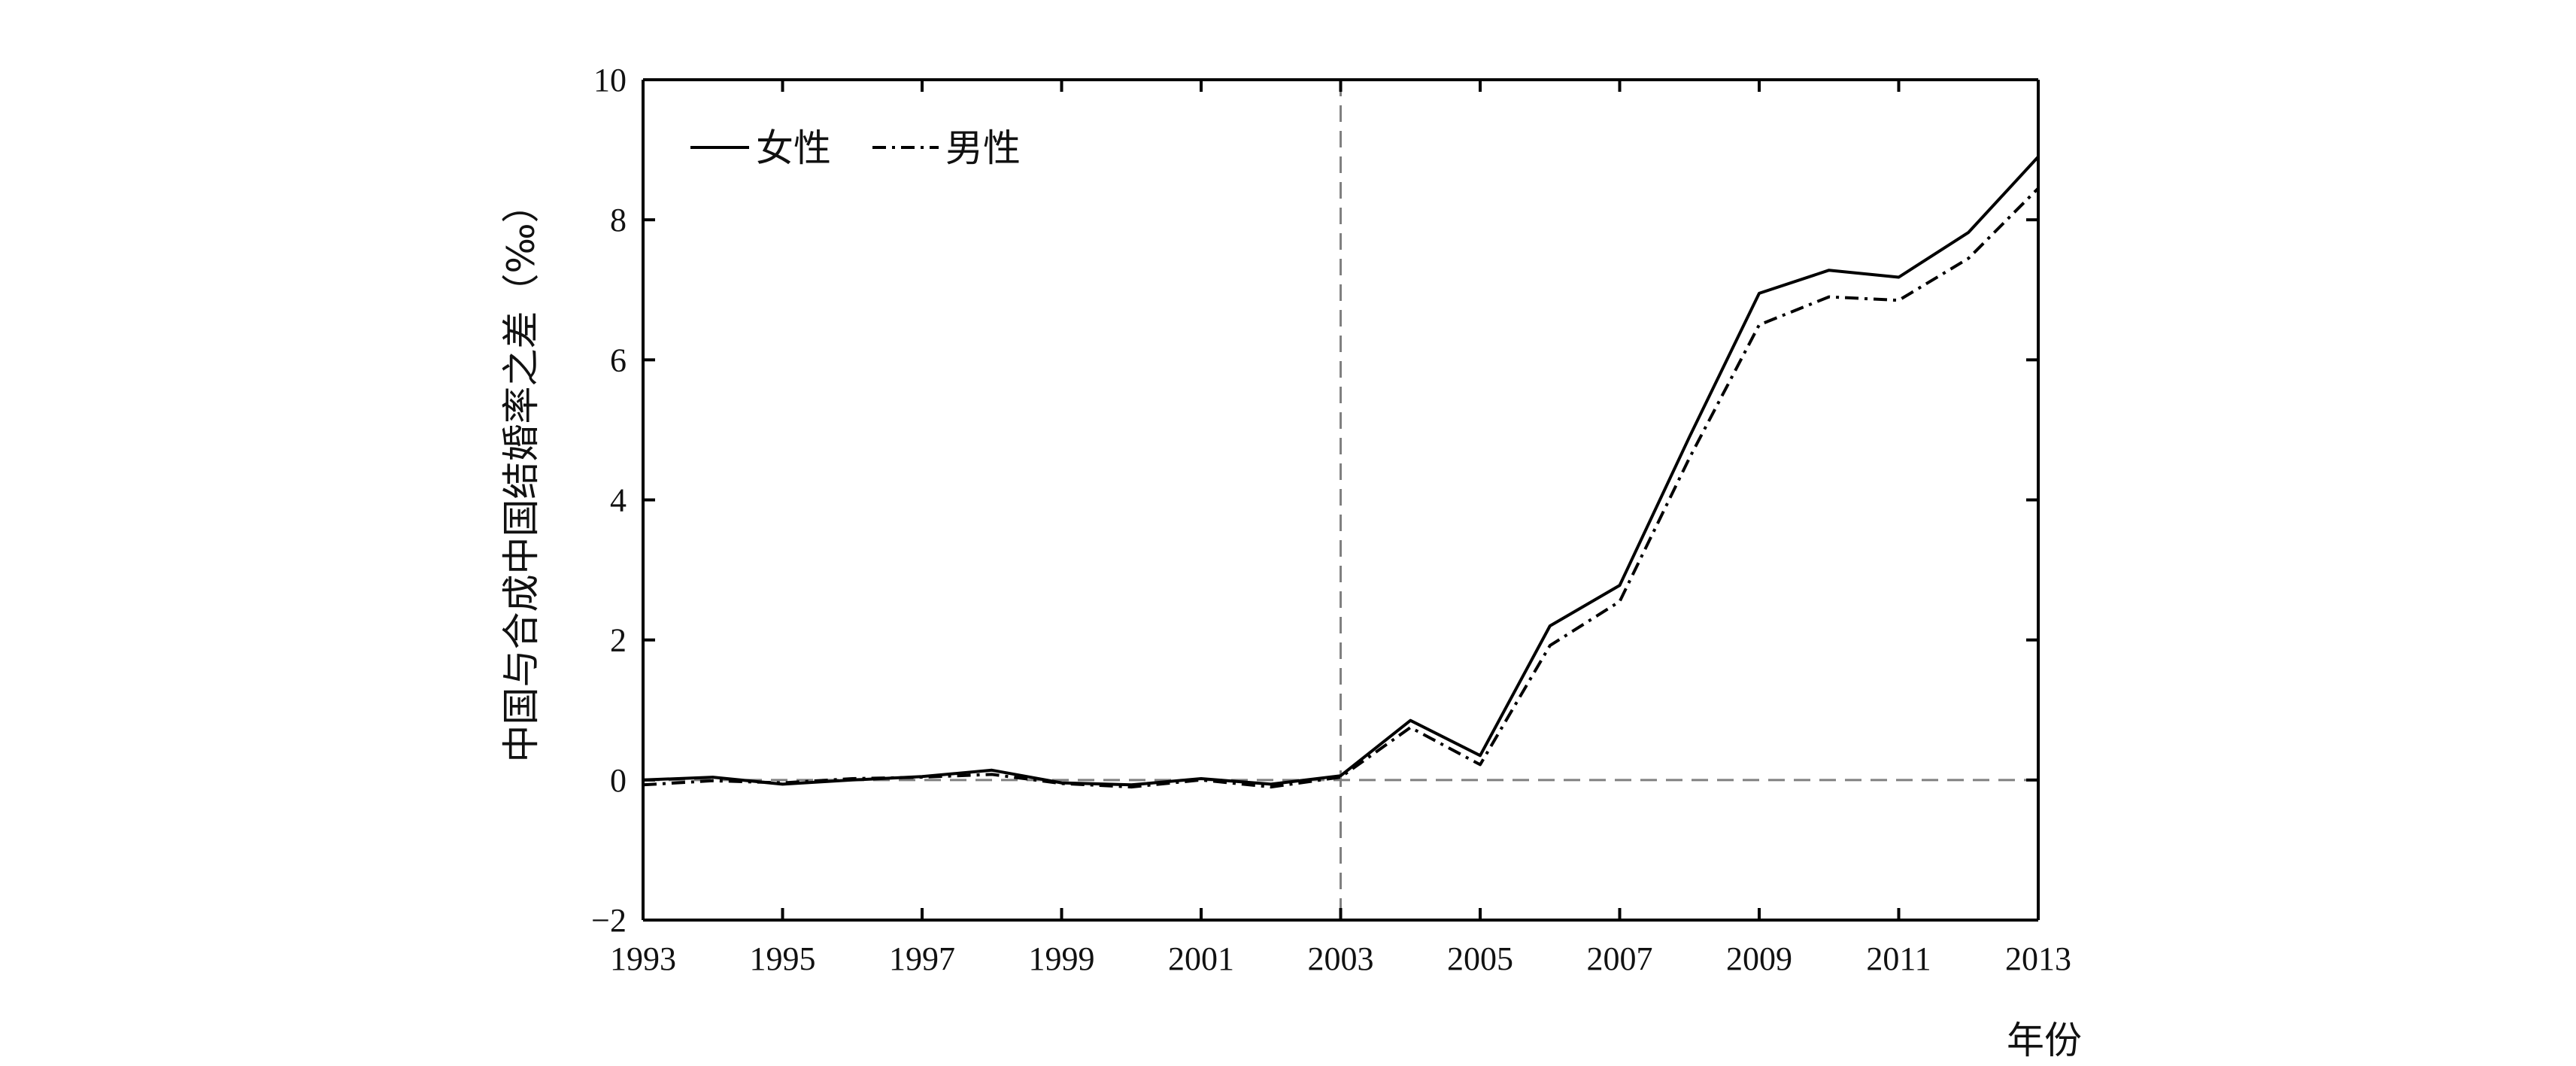  Describe the element at coordinates (922, 959) in the screenshot. I see `x-tick-label: 1997` at that location.